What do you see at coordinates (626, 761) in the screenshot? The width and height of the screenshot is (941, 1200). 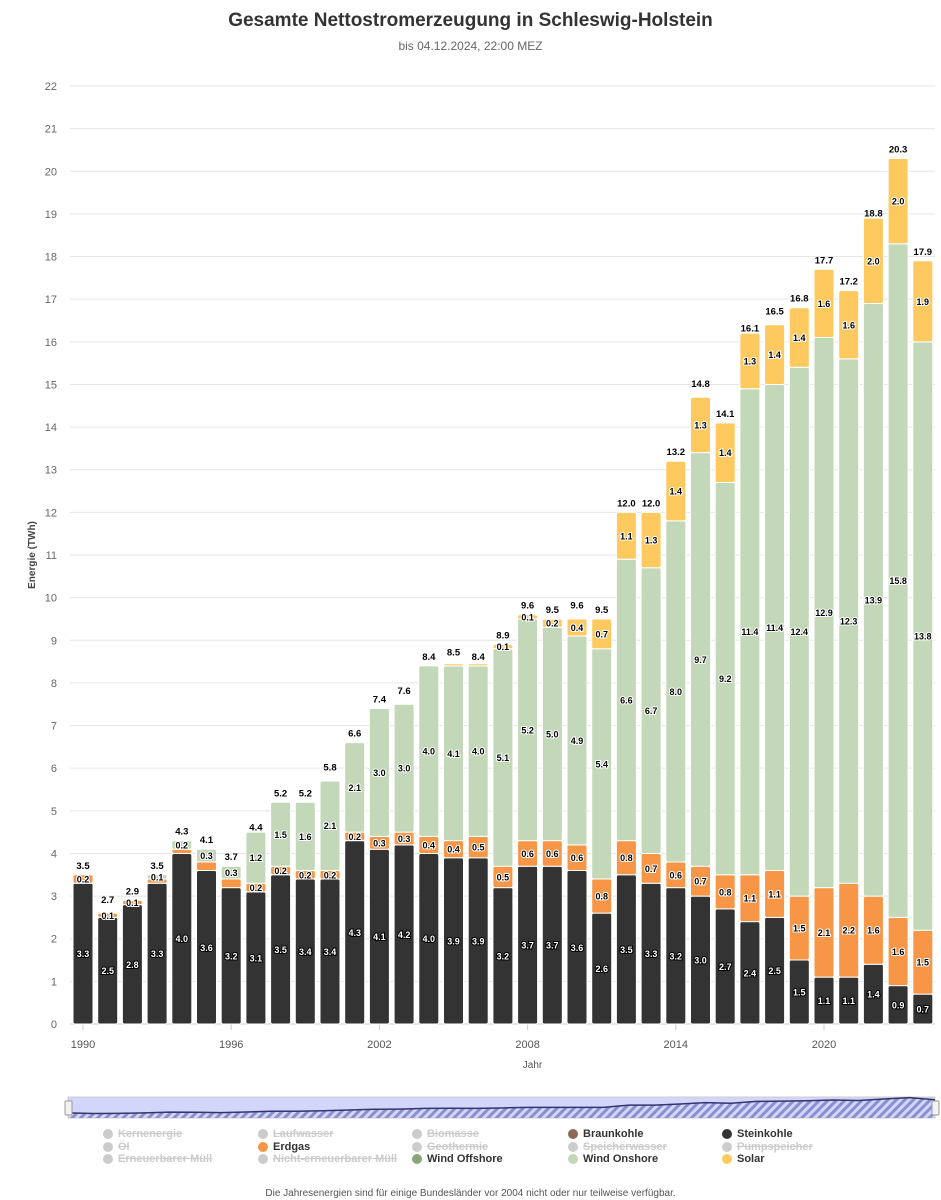 I see `bar-stack-2012: 3.5 0.8 6.6 1.1 12.0` at bounding box center [626, 761].